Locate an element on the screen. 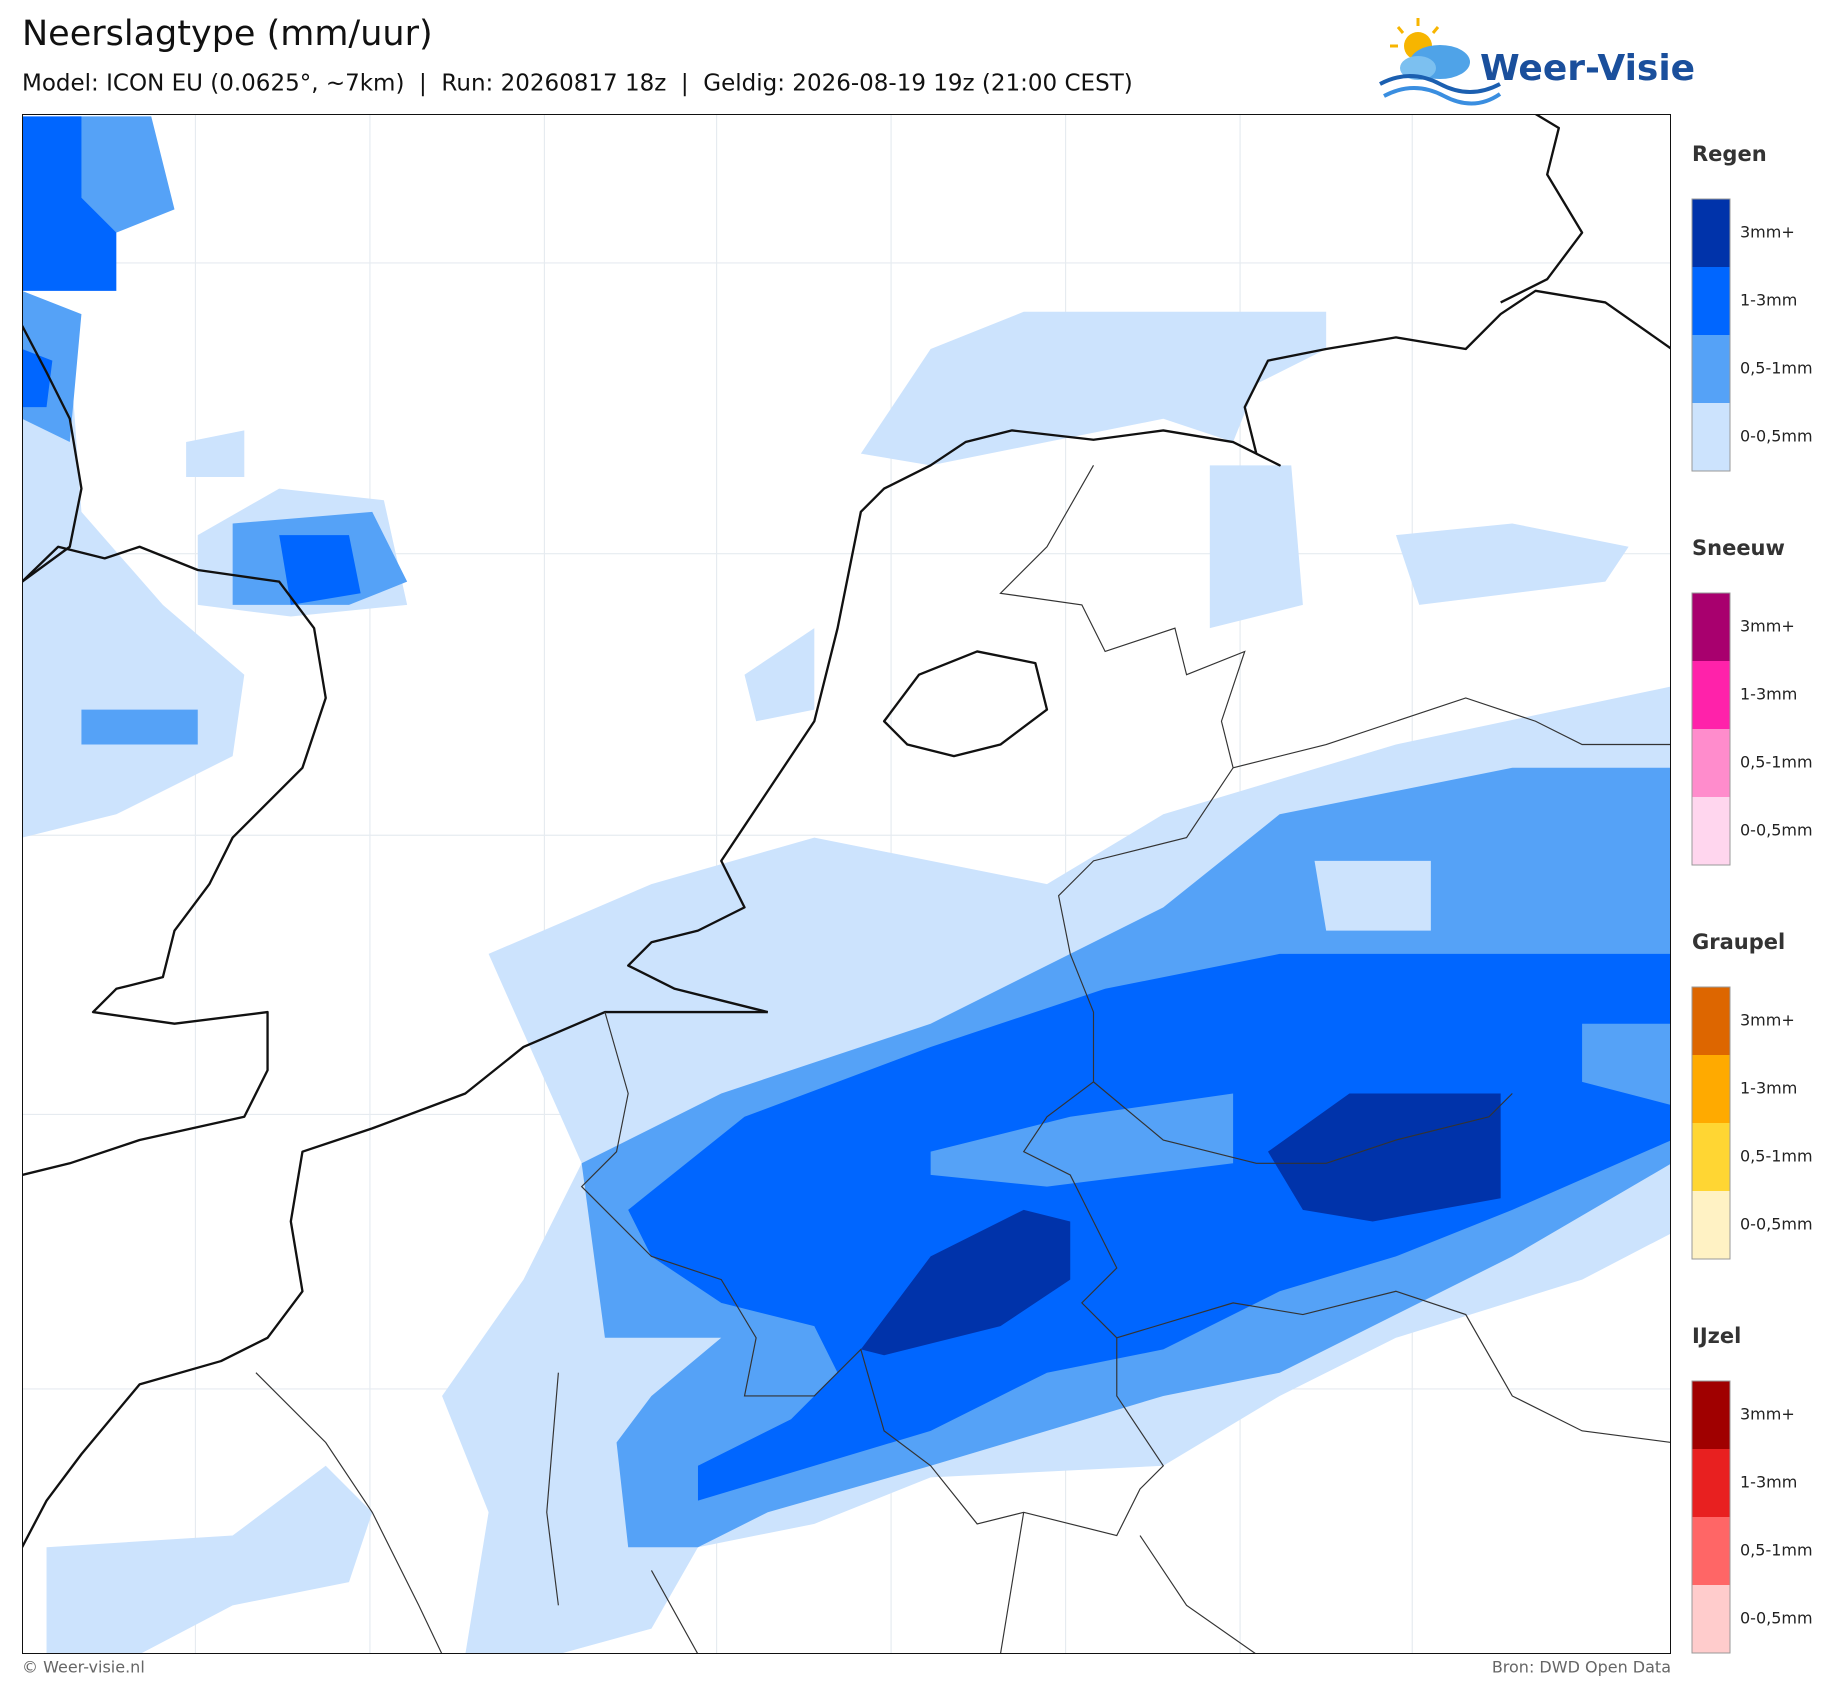 The image size is (1824, 1681). legend-title: Sneeuw is located at coordinates (1738, 548).